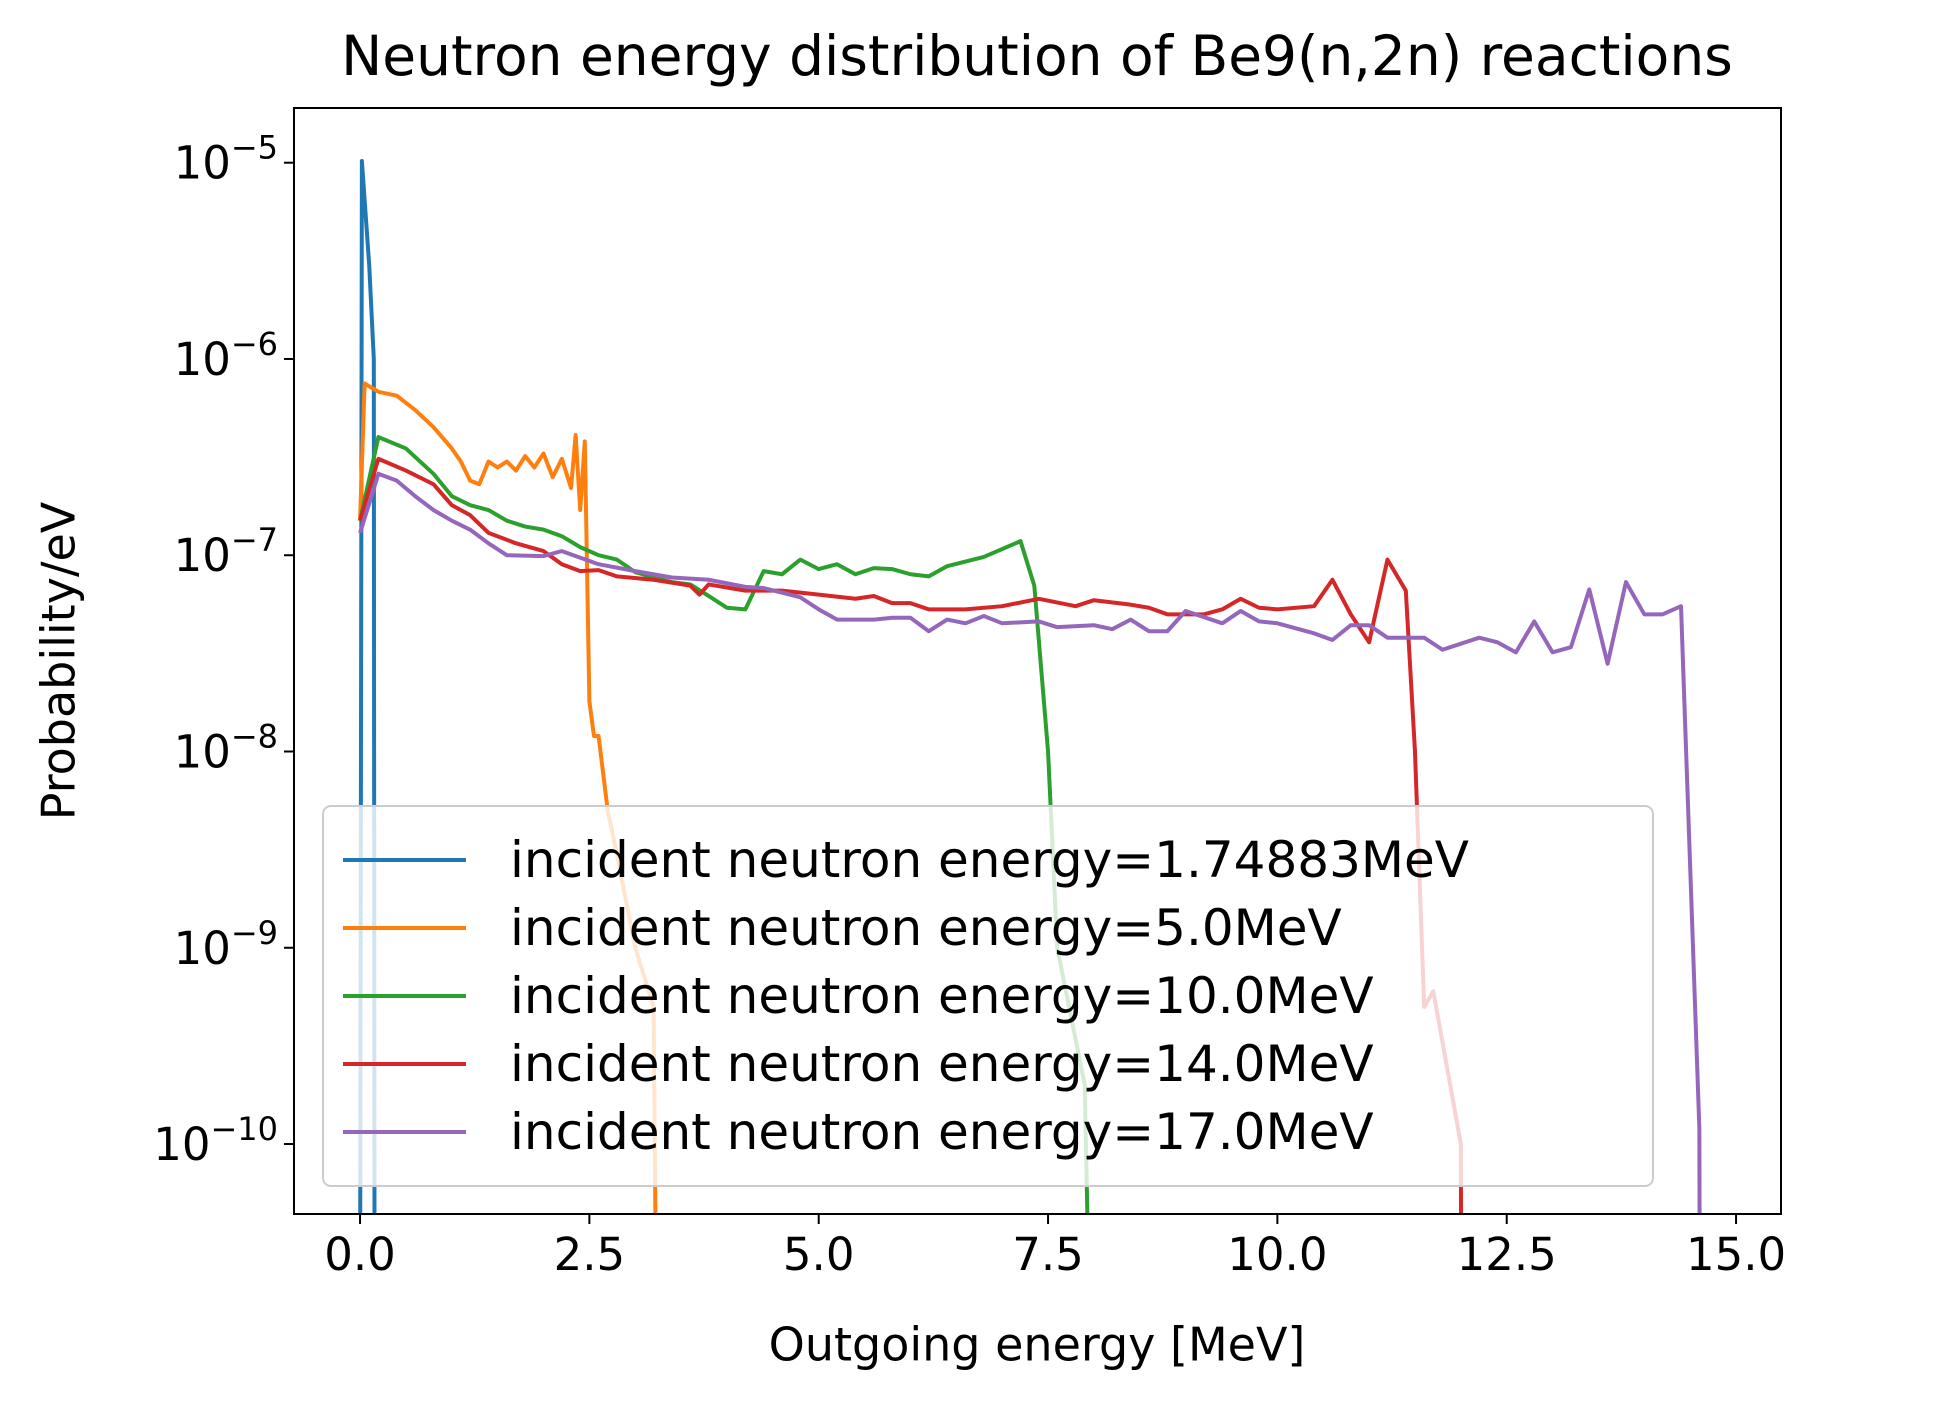  I want to click on y-tick-label: 10⁻⁹, so click(226, 944).